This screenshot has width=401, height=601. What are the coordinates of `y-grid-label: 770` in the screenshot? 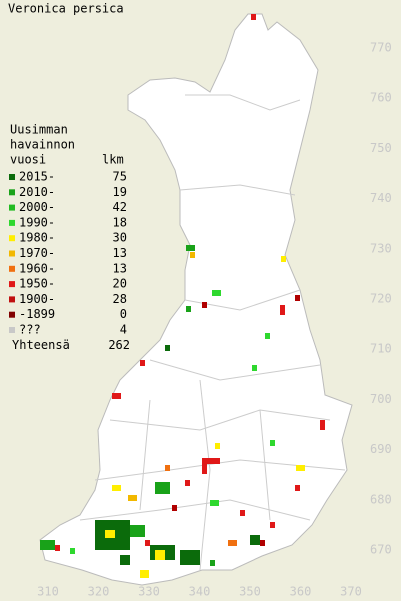 It's located at (381, 48).